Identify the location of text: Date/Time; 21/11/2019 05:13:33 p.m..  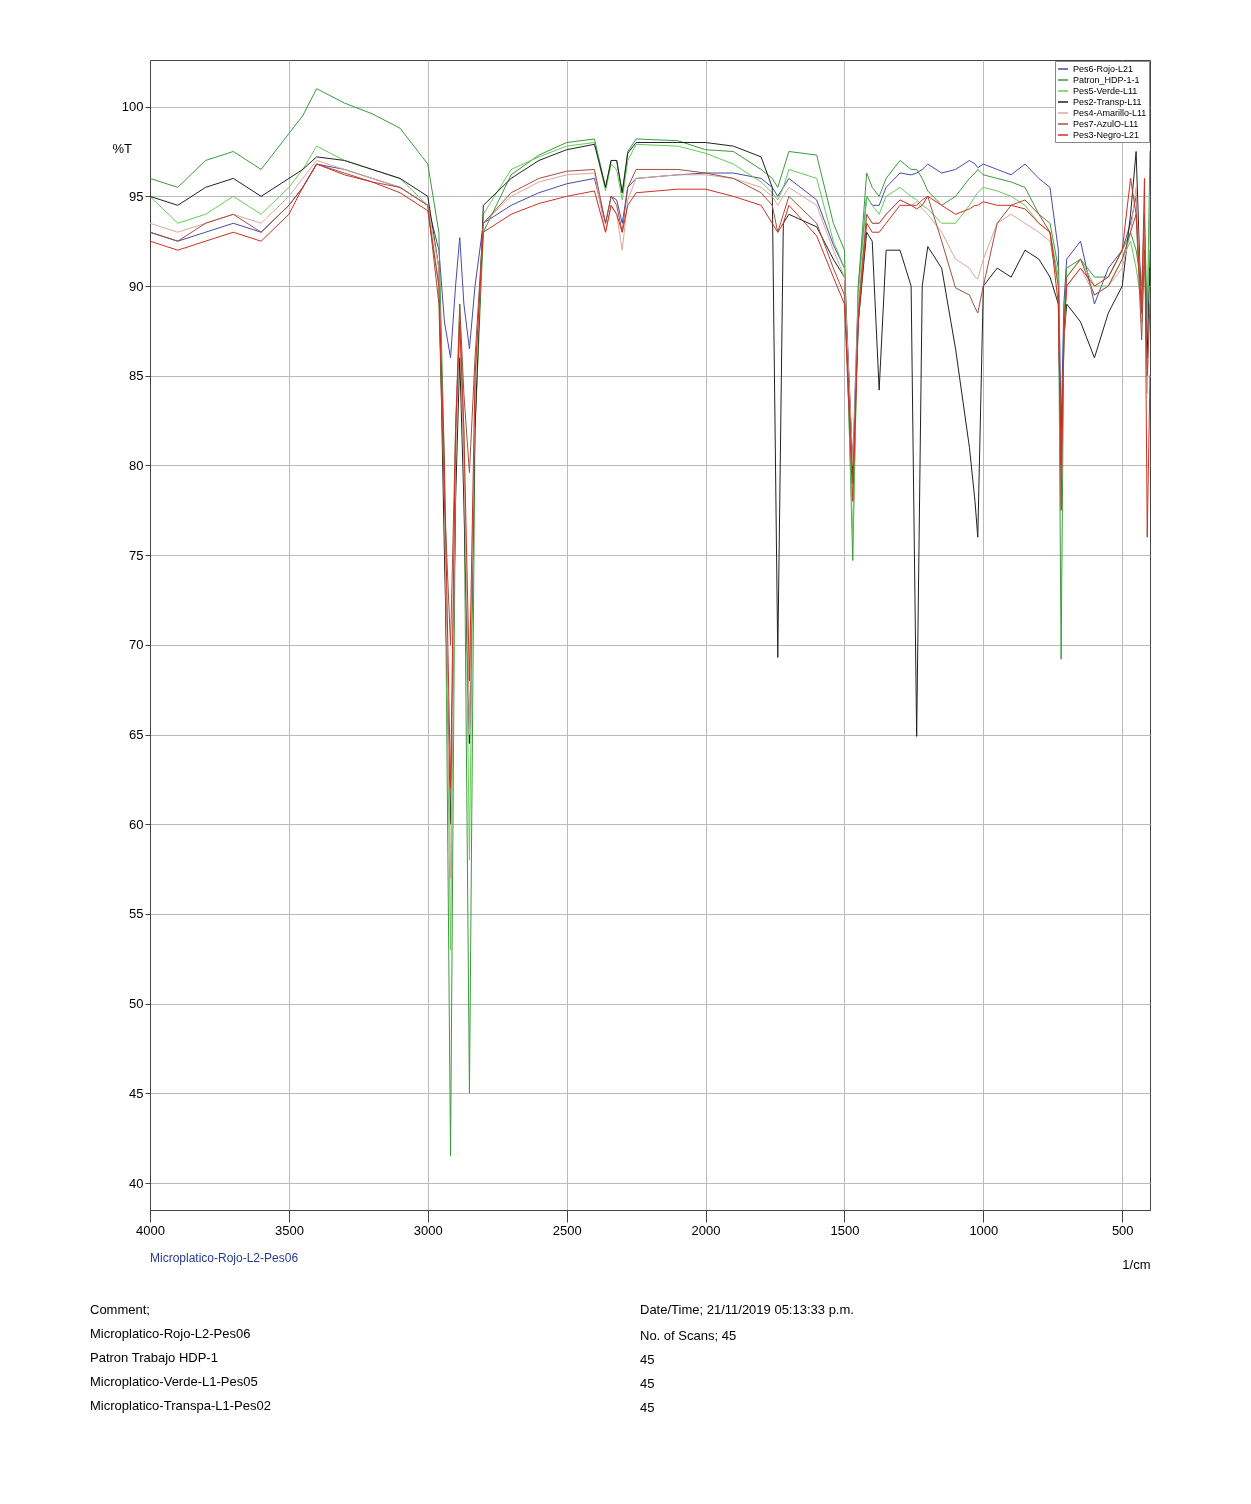
(747, 1309).